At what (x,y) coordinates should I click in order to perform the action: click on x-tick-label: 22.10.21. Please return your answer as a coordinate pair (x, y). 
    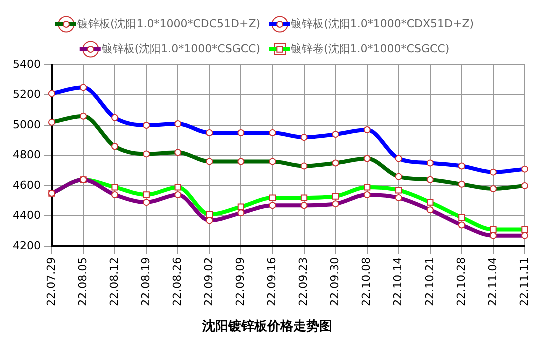
    Looking at the image, I should click on (429, 281).